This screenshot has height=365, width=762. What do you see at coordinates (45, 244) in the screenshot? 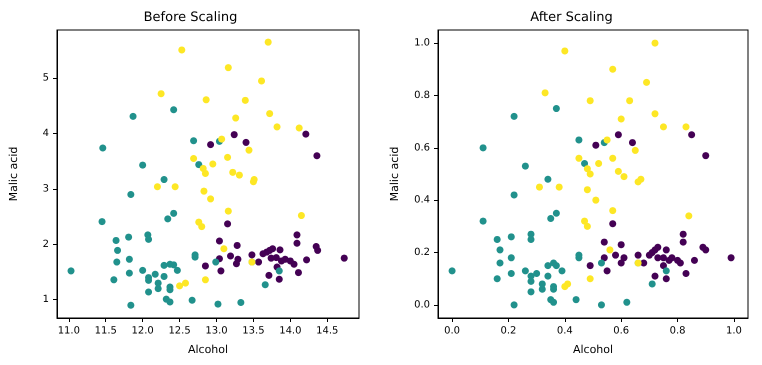
I see `y-tick-label: 2` at bounding box center [45, 244].